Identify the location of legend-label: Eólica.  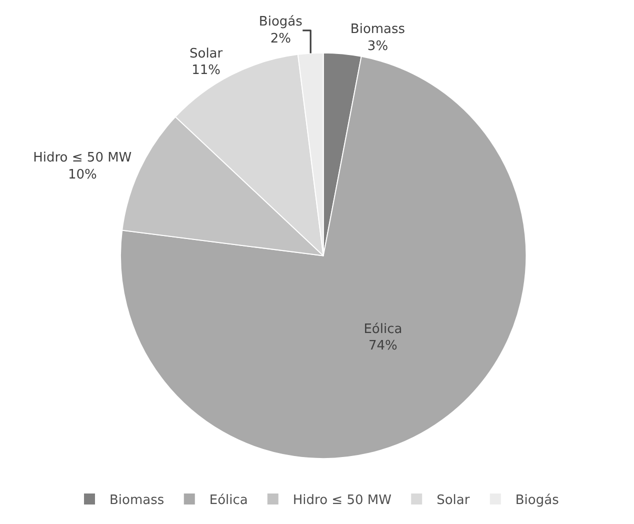
(228, 500).